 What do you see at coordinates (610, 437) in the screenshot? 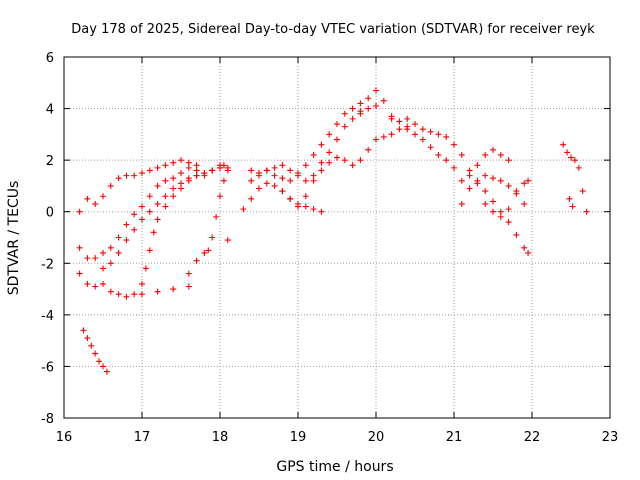
I see `x-tick-label: 23` at bounding box center [610, 437].